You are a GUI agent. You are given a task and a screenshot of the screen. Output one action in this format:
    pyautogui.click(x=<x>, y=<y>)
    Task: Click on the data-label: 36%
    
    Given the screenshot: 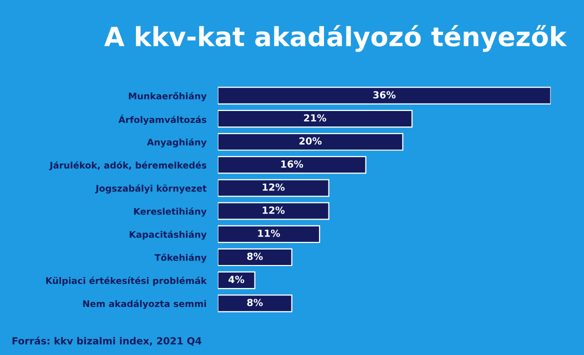 What is the action you would take?
    pyautogui.click(x=384, y=94)
    